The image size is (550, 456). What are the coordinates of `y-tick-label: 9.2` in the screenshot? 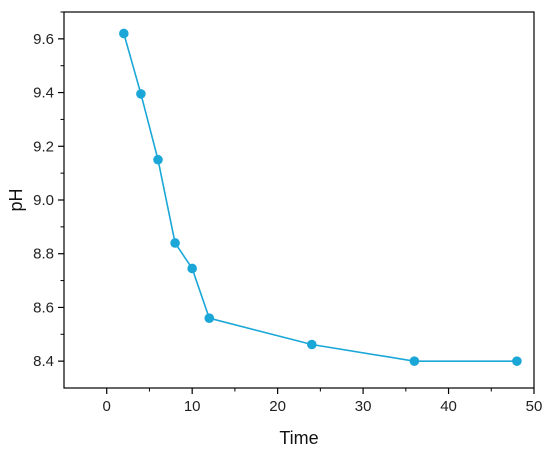 It's located at (43, 146).